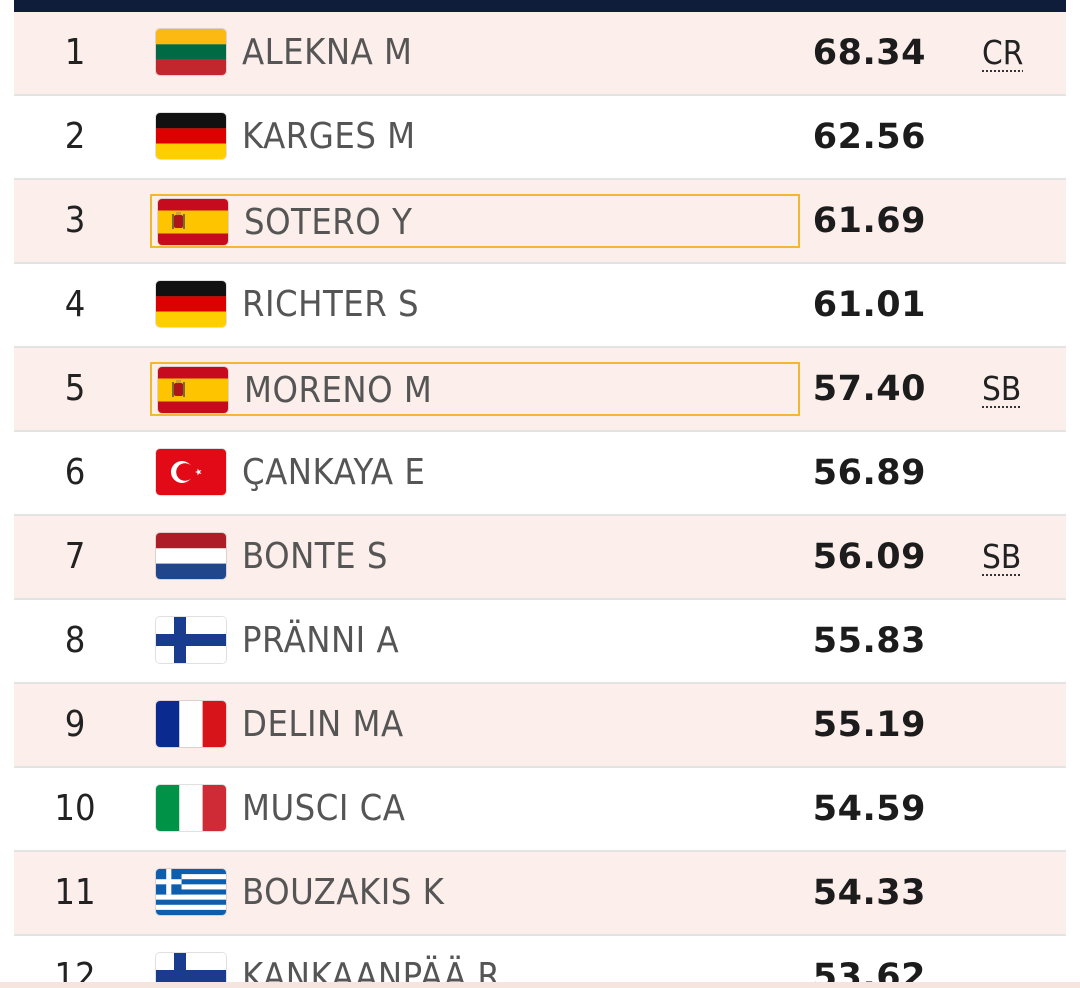 The image size is (1080, 988). Describe the element at coordinates (475, 557) in the screenshot. I see `athlete-cell: BONTE S` at that location.